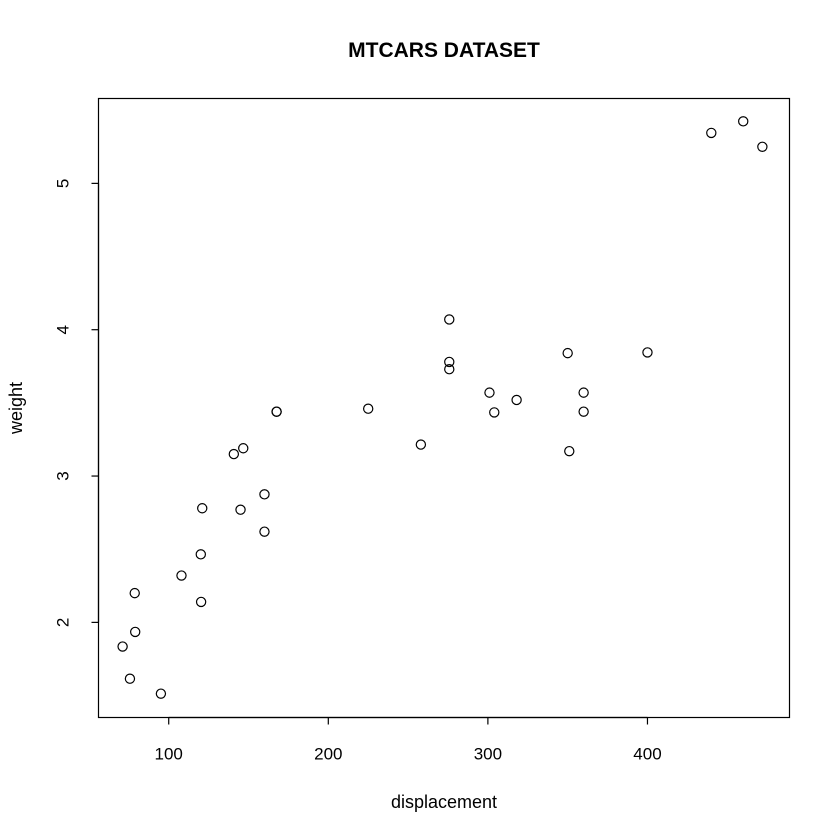 This screenshot has width=840, height=840. Describe the element at coordinates (444, 802) in the screenshot. I see `x-axis-label: displacement` at that location.